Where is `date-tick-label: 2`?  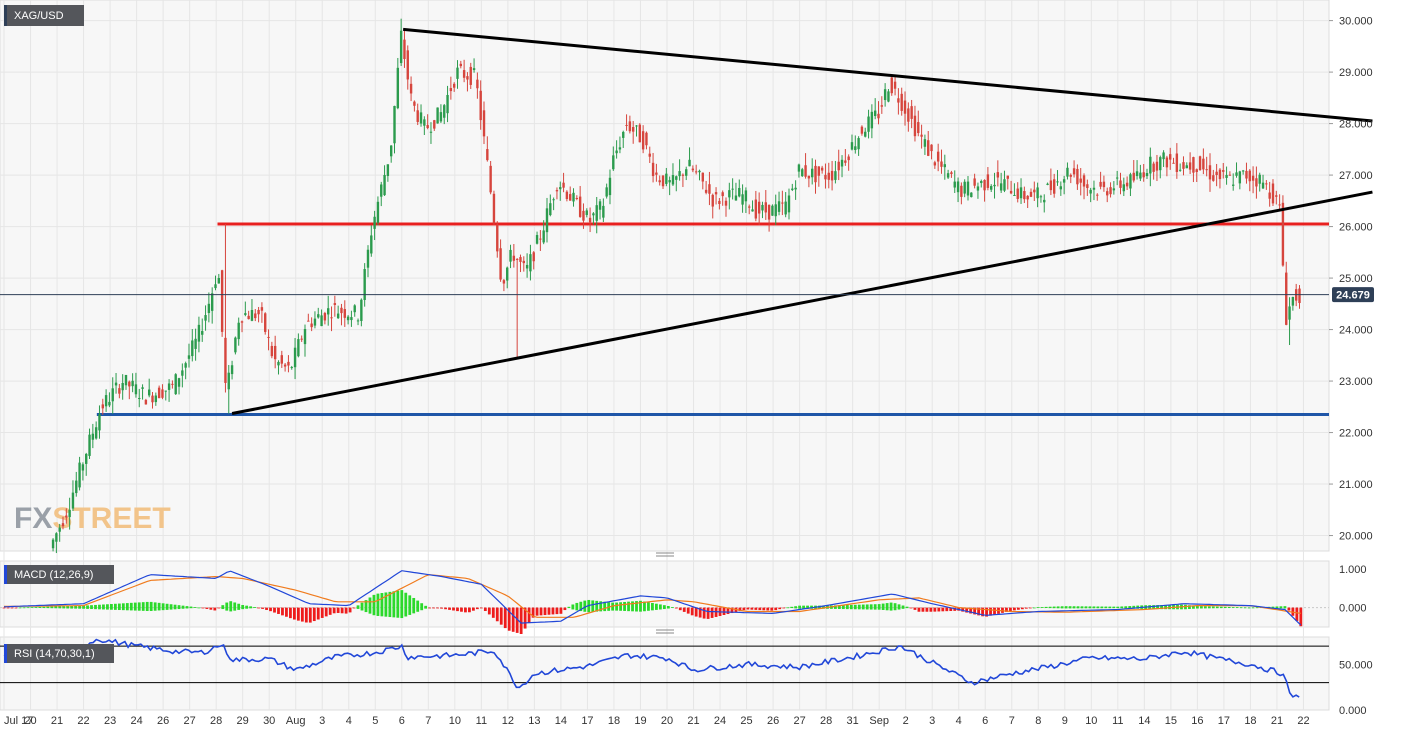
date-tick-label: 2 is located at coordinates (906, 721).